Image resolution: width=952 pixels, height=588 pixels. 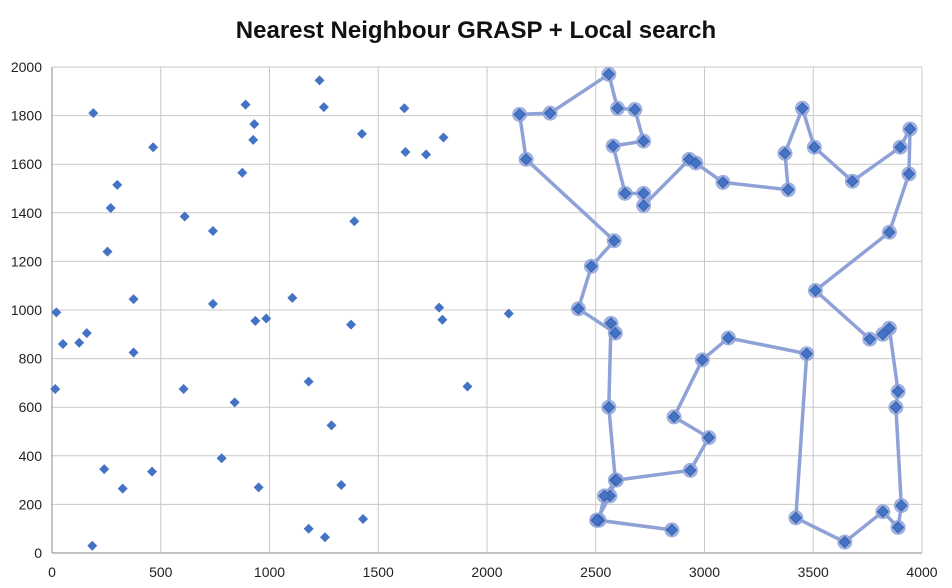 I want to click on y-tick-label: 2000, so click(x=26, y=67).